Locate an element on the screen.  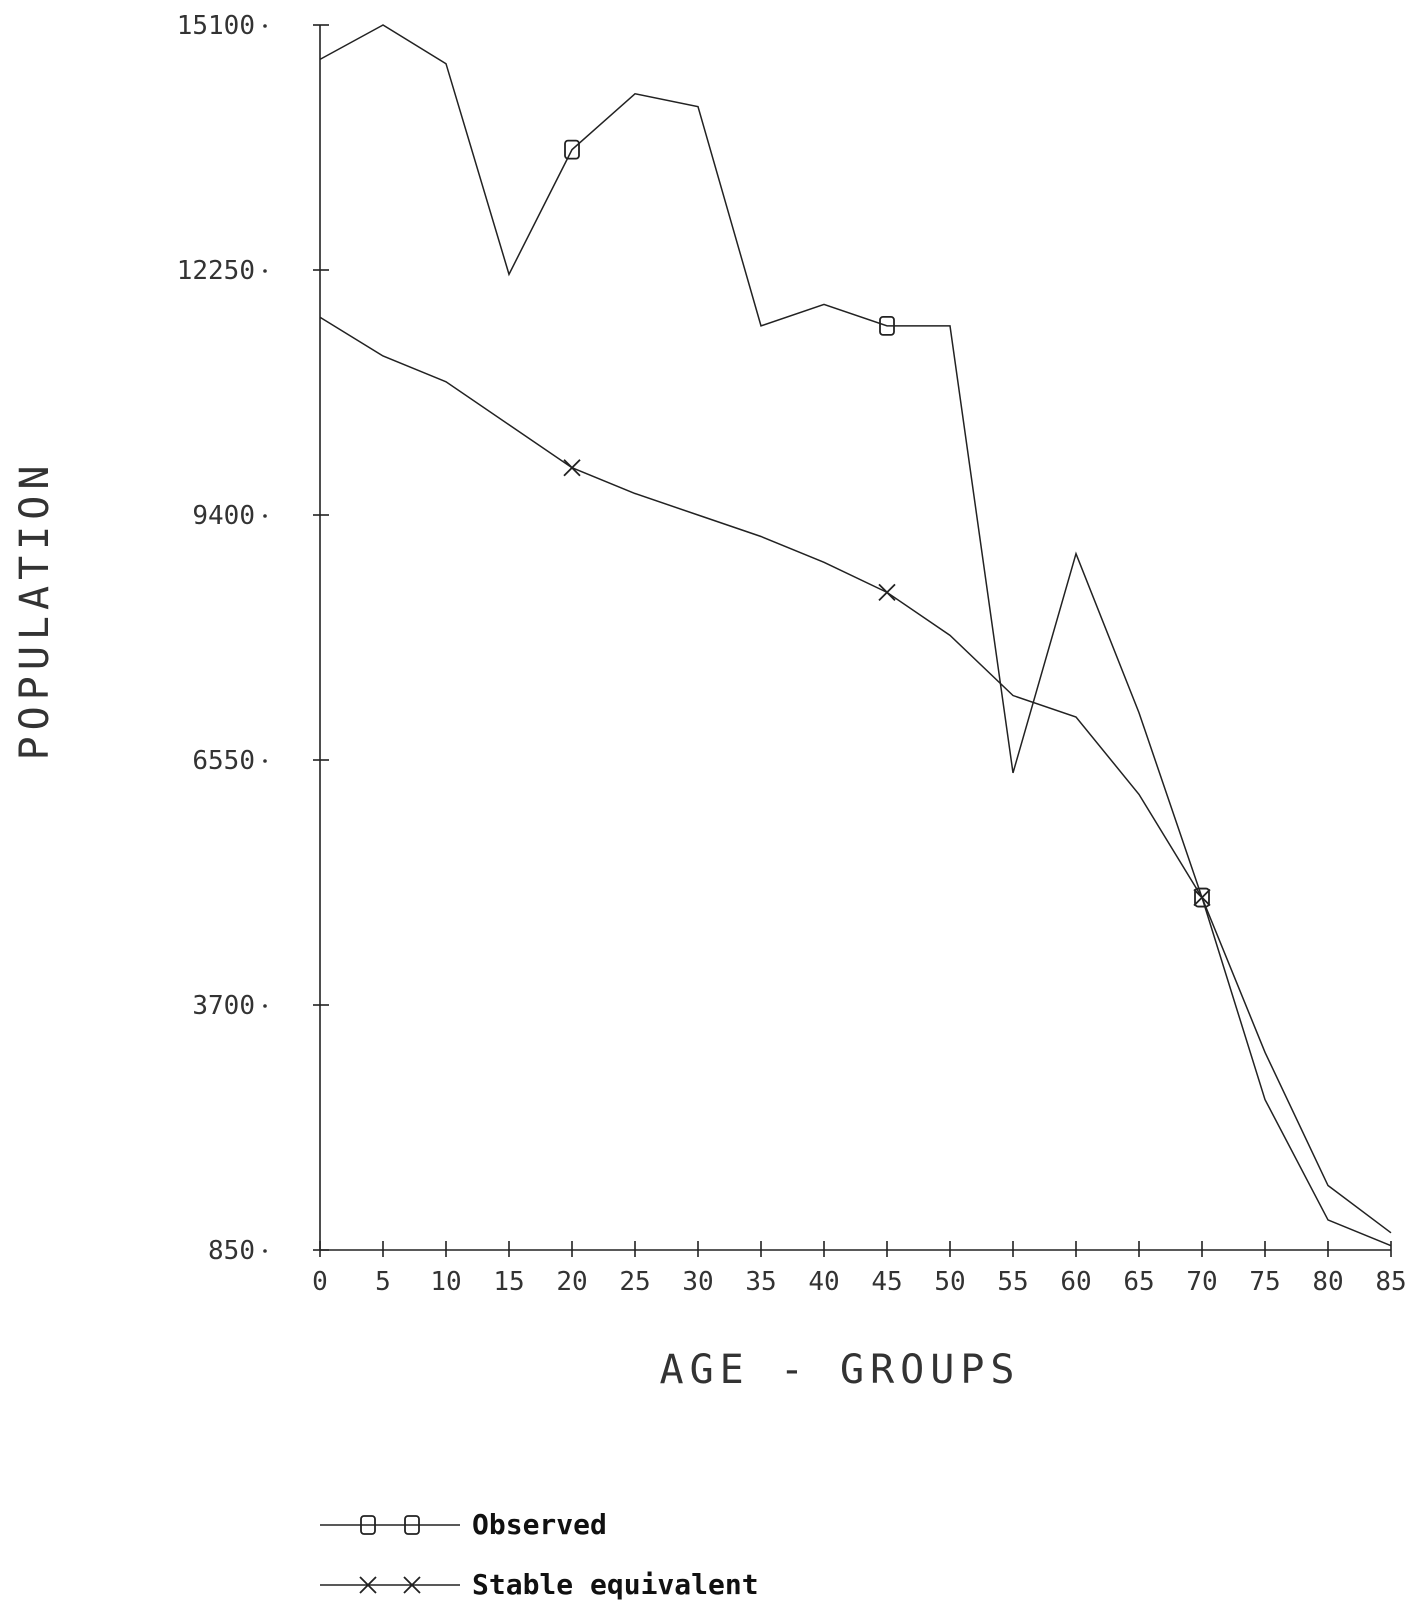
x-tick-label: 70 is located at coordinates (1201, 1282).